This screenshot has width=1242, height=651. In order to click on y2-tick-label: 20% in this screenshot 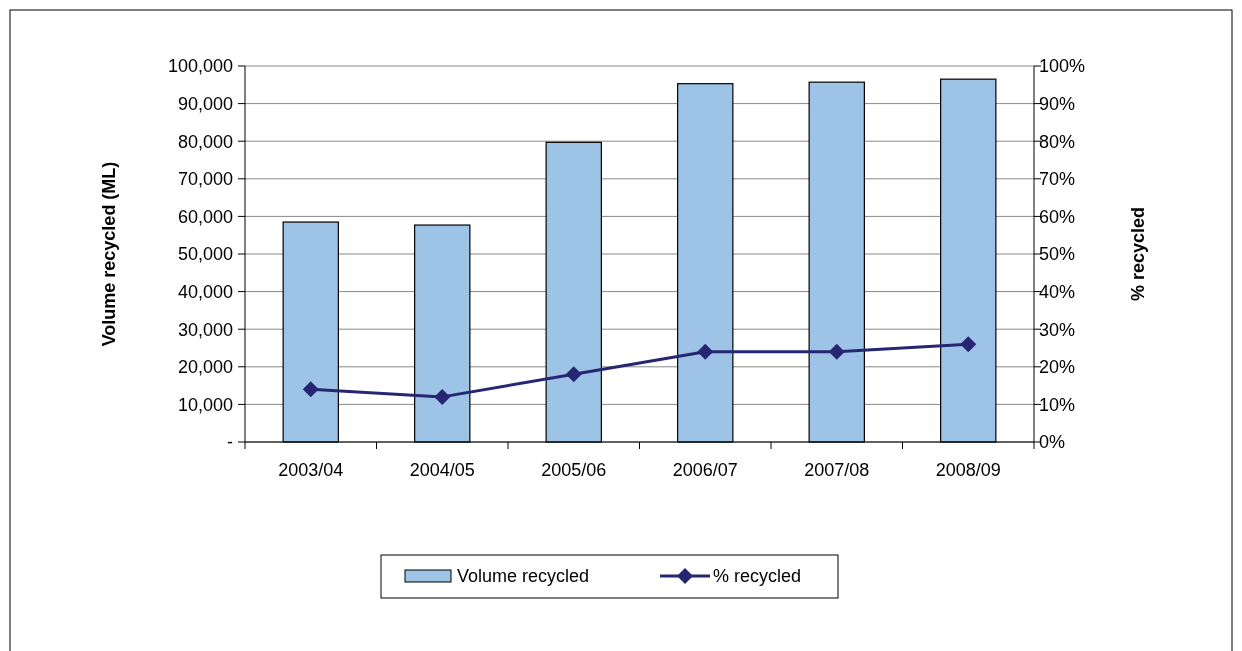, I will do `click(1057, 367)`.